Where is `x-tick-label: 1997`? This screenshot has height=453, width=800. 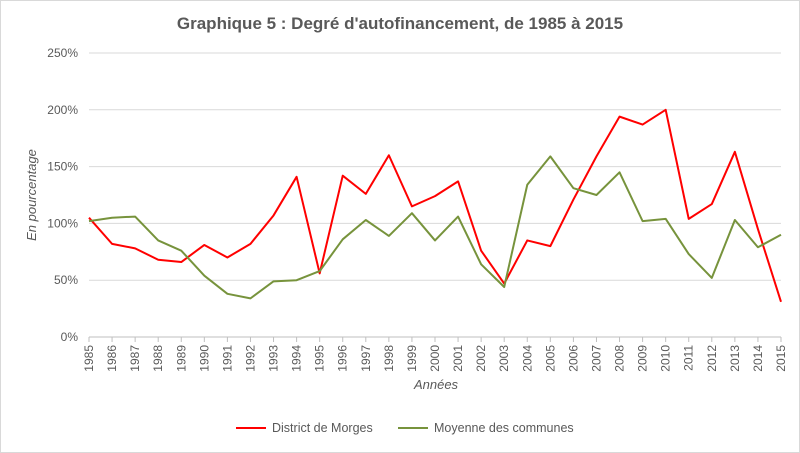 x-tick-label: 1997 is located at coordinates (366, 358).